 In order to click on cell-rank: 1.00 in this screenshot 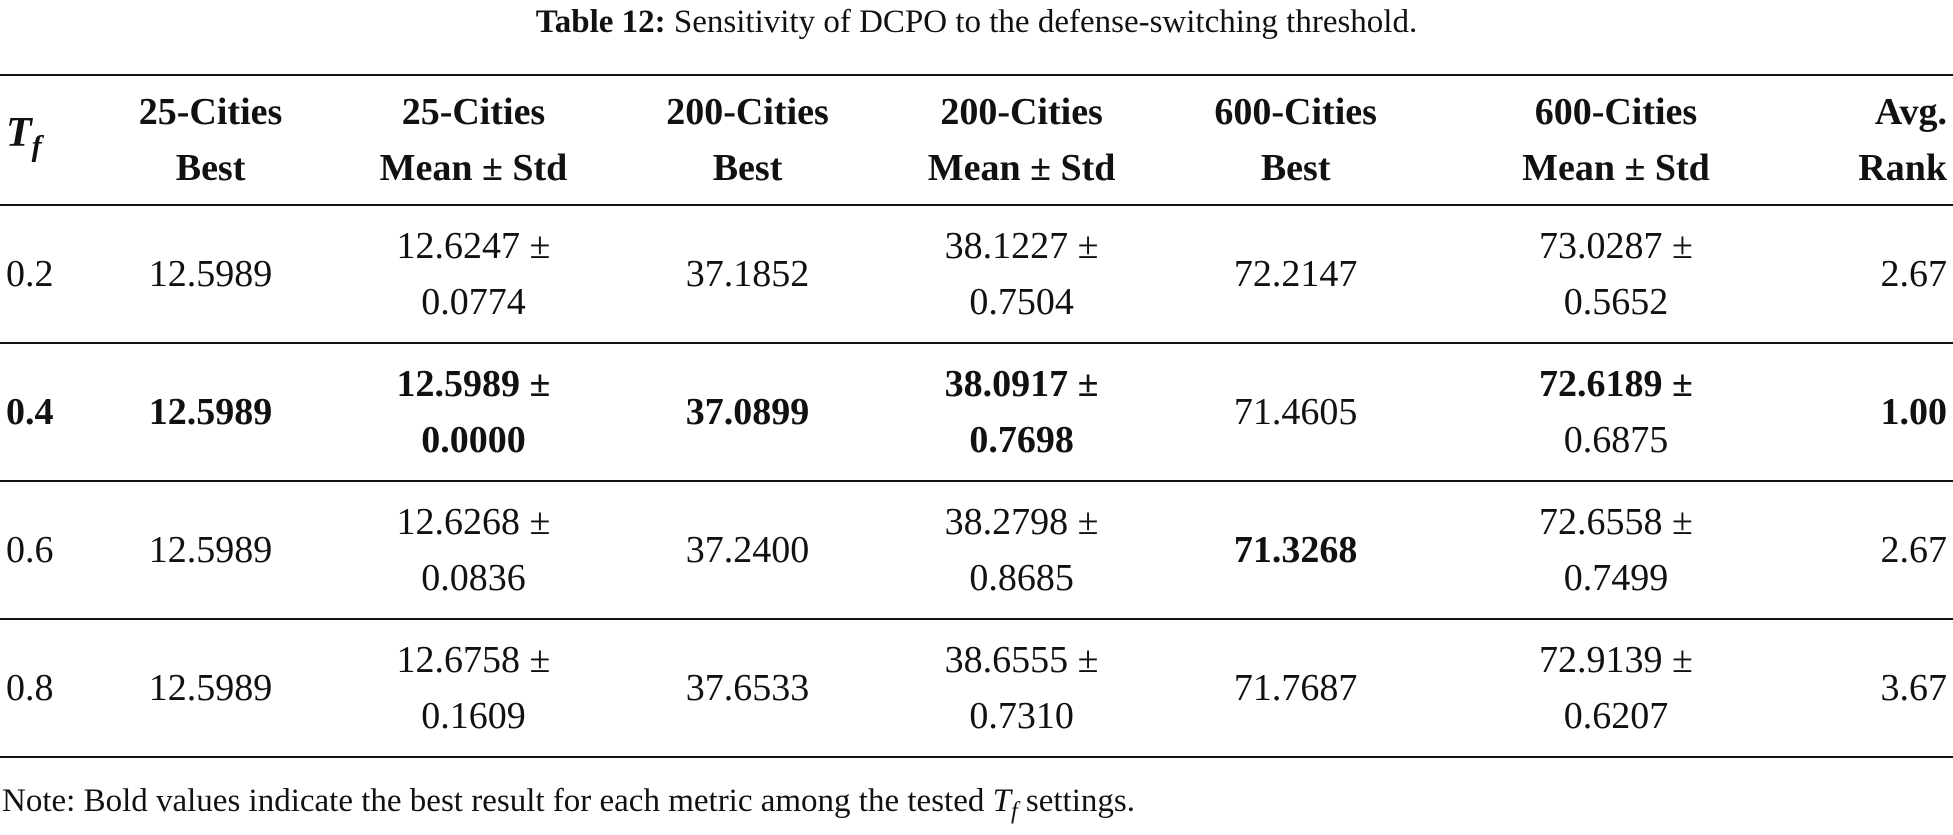, I will do `click(1914, 412)`.